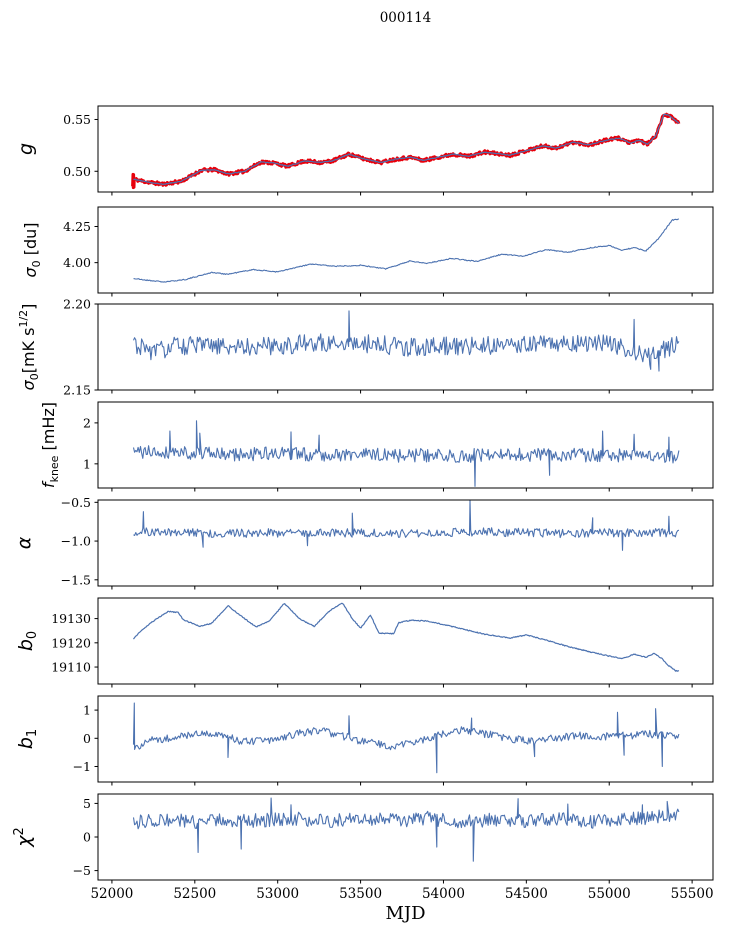 Image resolution: width=729 pixels, height=944 pixels. I want to click on x-tick-label: 52000, so click(111, 894).